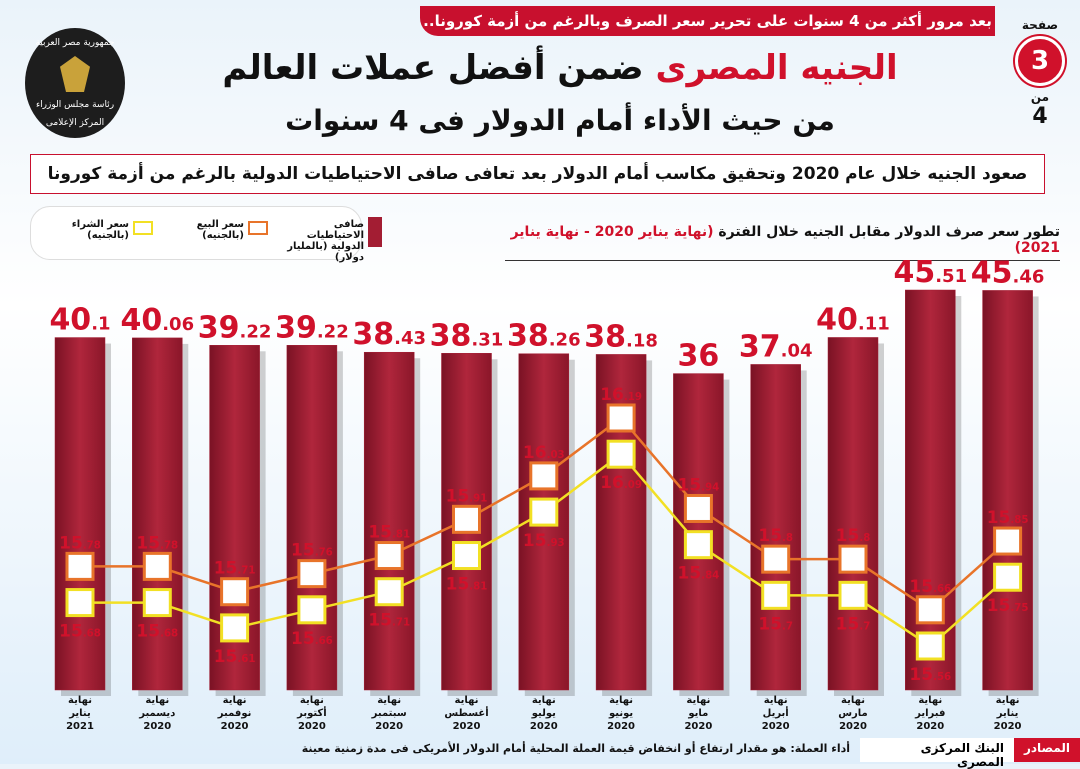 This screenshot has height=769, width=1080. What do you see at coordinates (698, 713) in the screenshot?
I see `x-tick-label: نهاية مايو 2020` at bounding box center [698, 713].